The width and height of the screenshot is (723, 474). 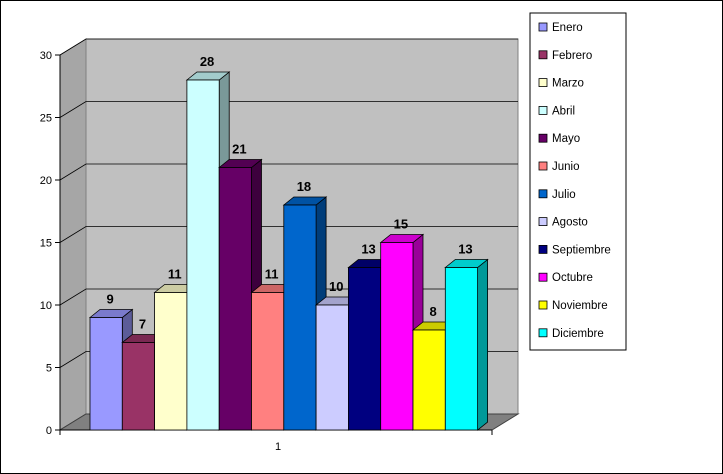 I want to click on data-label: 8, so click(x=433, y=311).